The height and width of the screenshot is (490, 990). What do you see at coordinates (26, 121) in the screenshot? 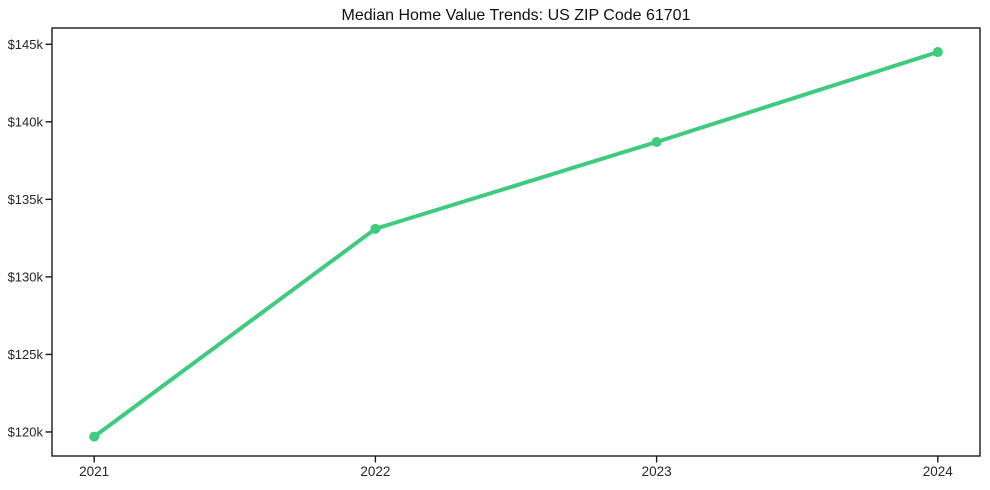
I see `y-tick-label: $140k` at bounding box center [26, 121].